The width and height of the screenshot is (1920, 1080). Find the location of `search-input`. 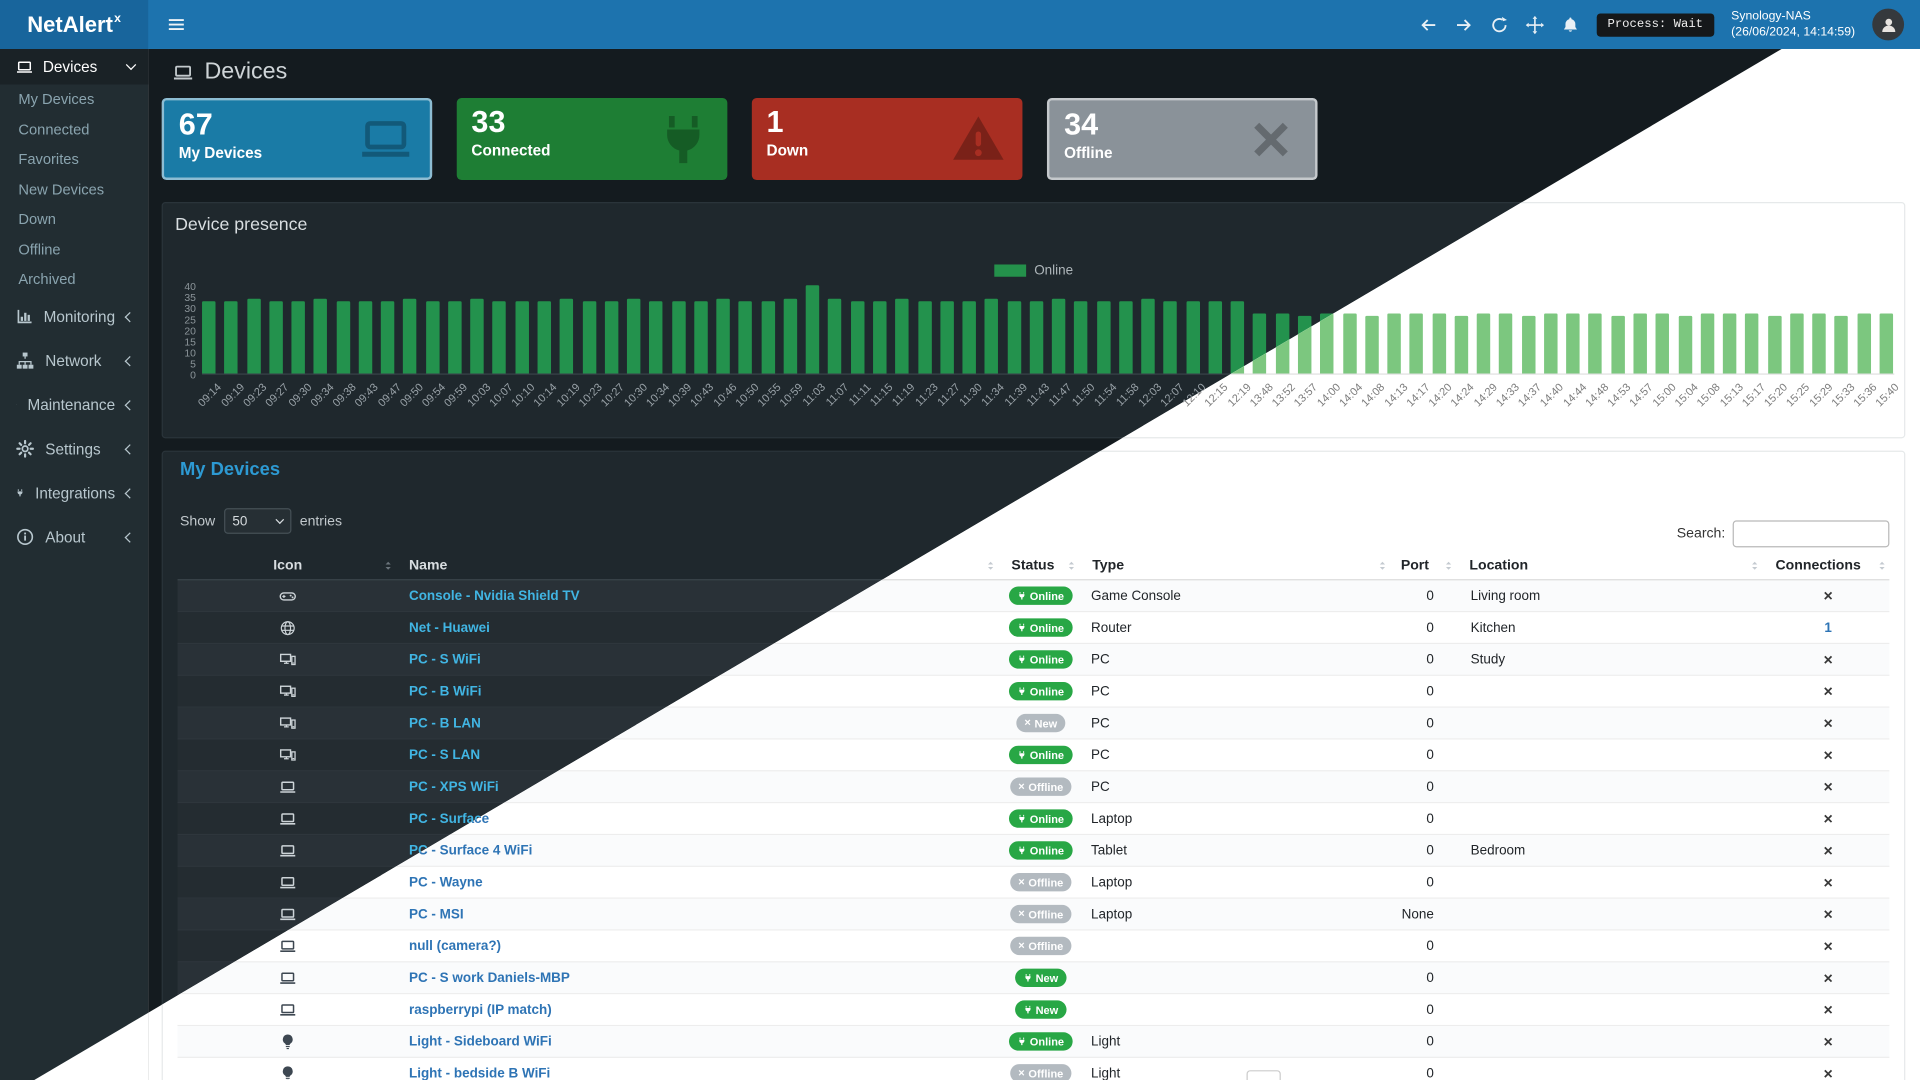

search-input is located at coordinates (1811, 534).